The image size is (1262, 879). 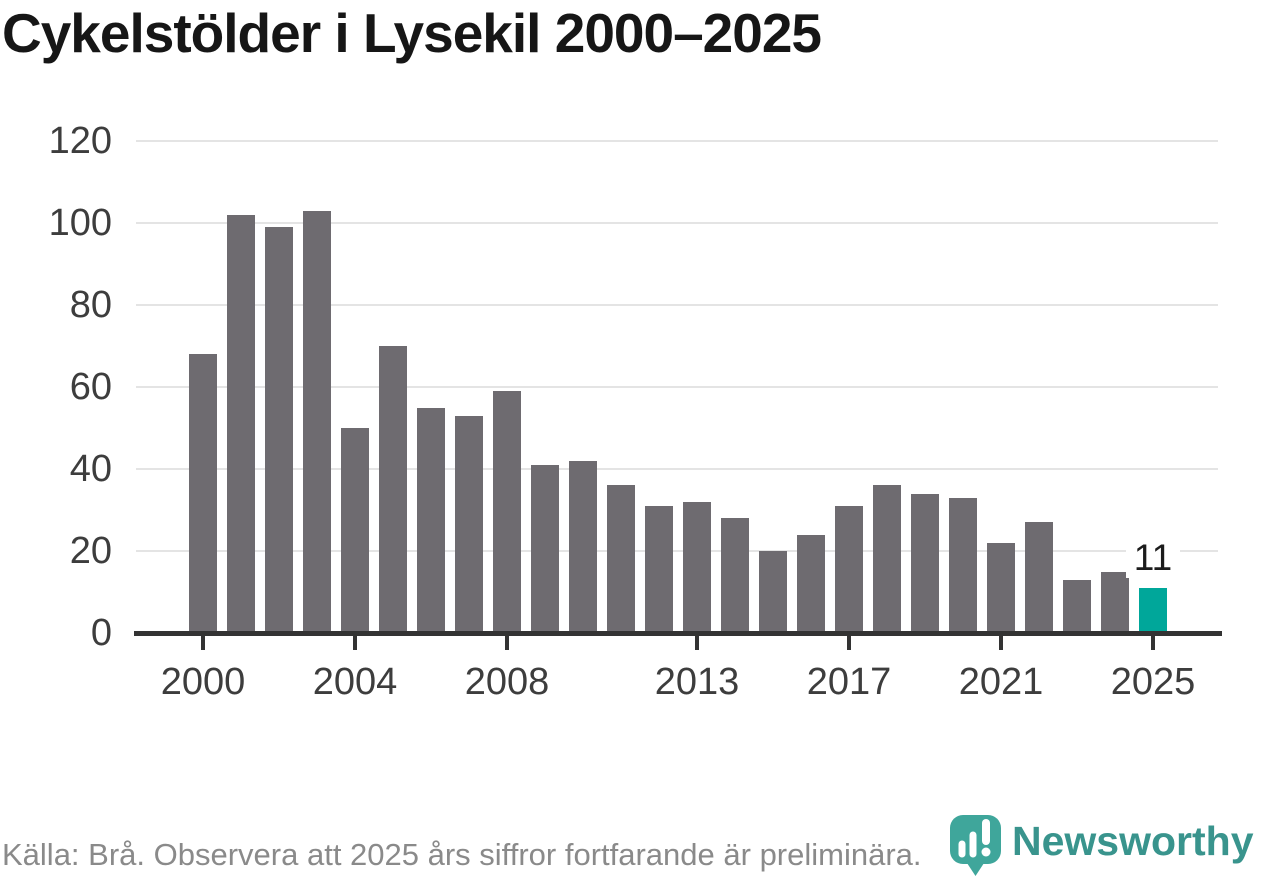 What do you see at coordinates (621, 559) in the screenshot?
I see `bar-2011` at bounding box center [621, 559].